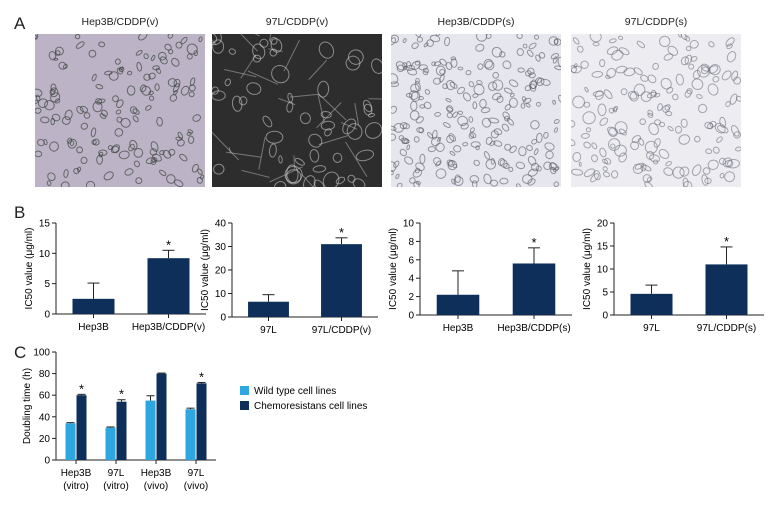 Image resolution: width=780 pixels, height=516 pixels. I want to click on y-tick-label: 10, so click(45, 254).